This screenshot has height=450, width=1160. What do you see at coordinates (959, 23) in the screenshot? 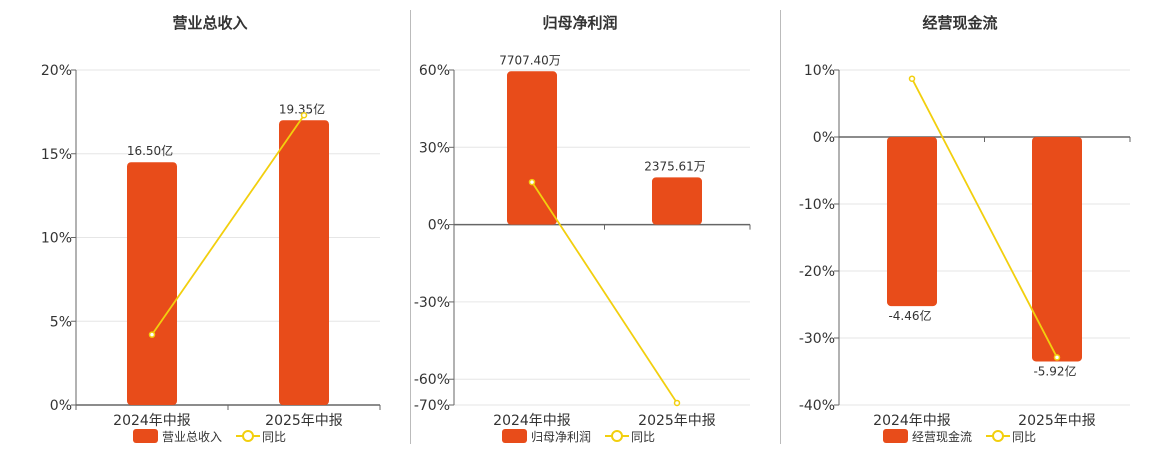
I see `chart-title: 经营现金流` at bounding box center [959, 23].